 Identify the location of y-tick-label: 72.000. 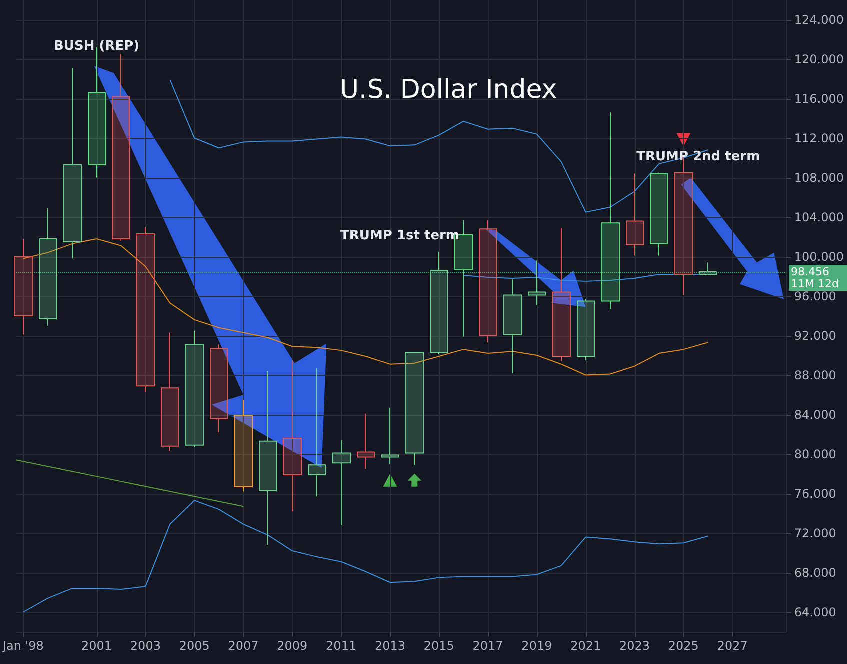
(815, 533).